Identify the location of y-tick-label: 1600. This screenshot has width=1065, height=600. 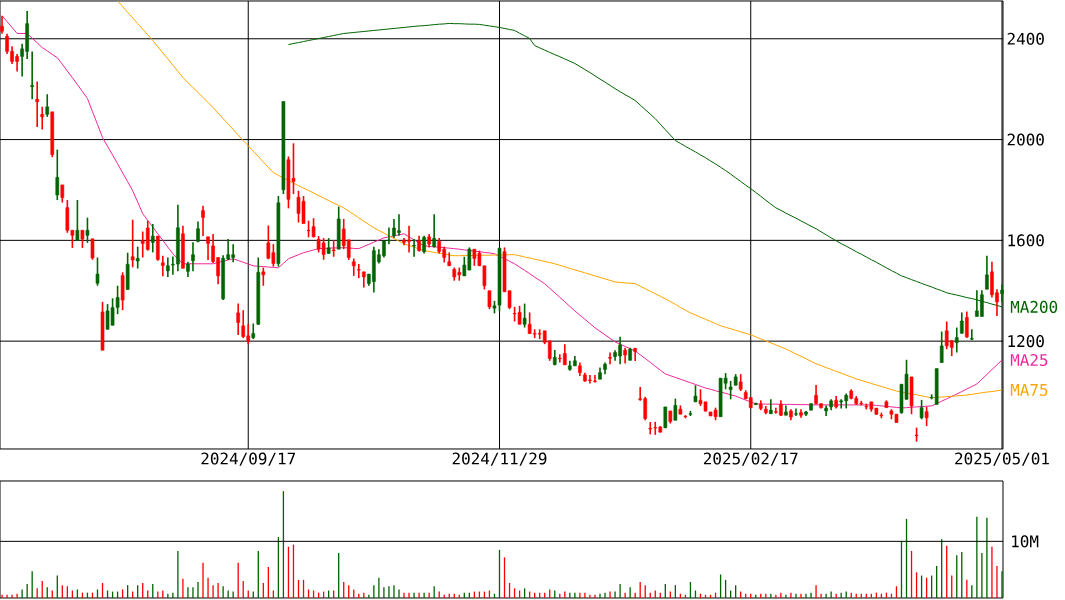
(1026, 240).